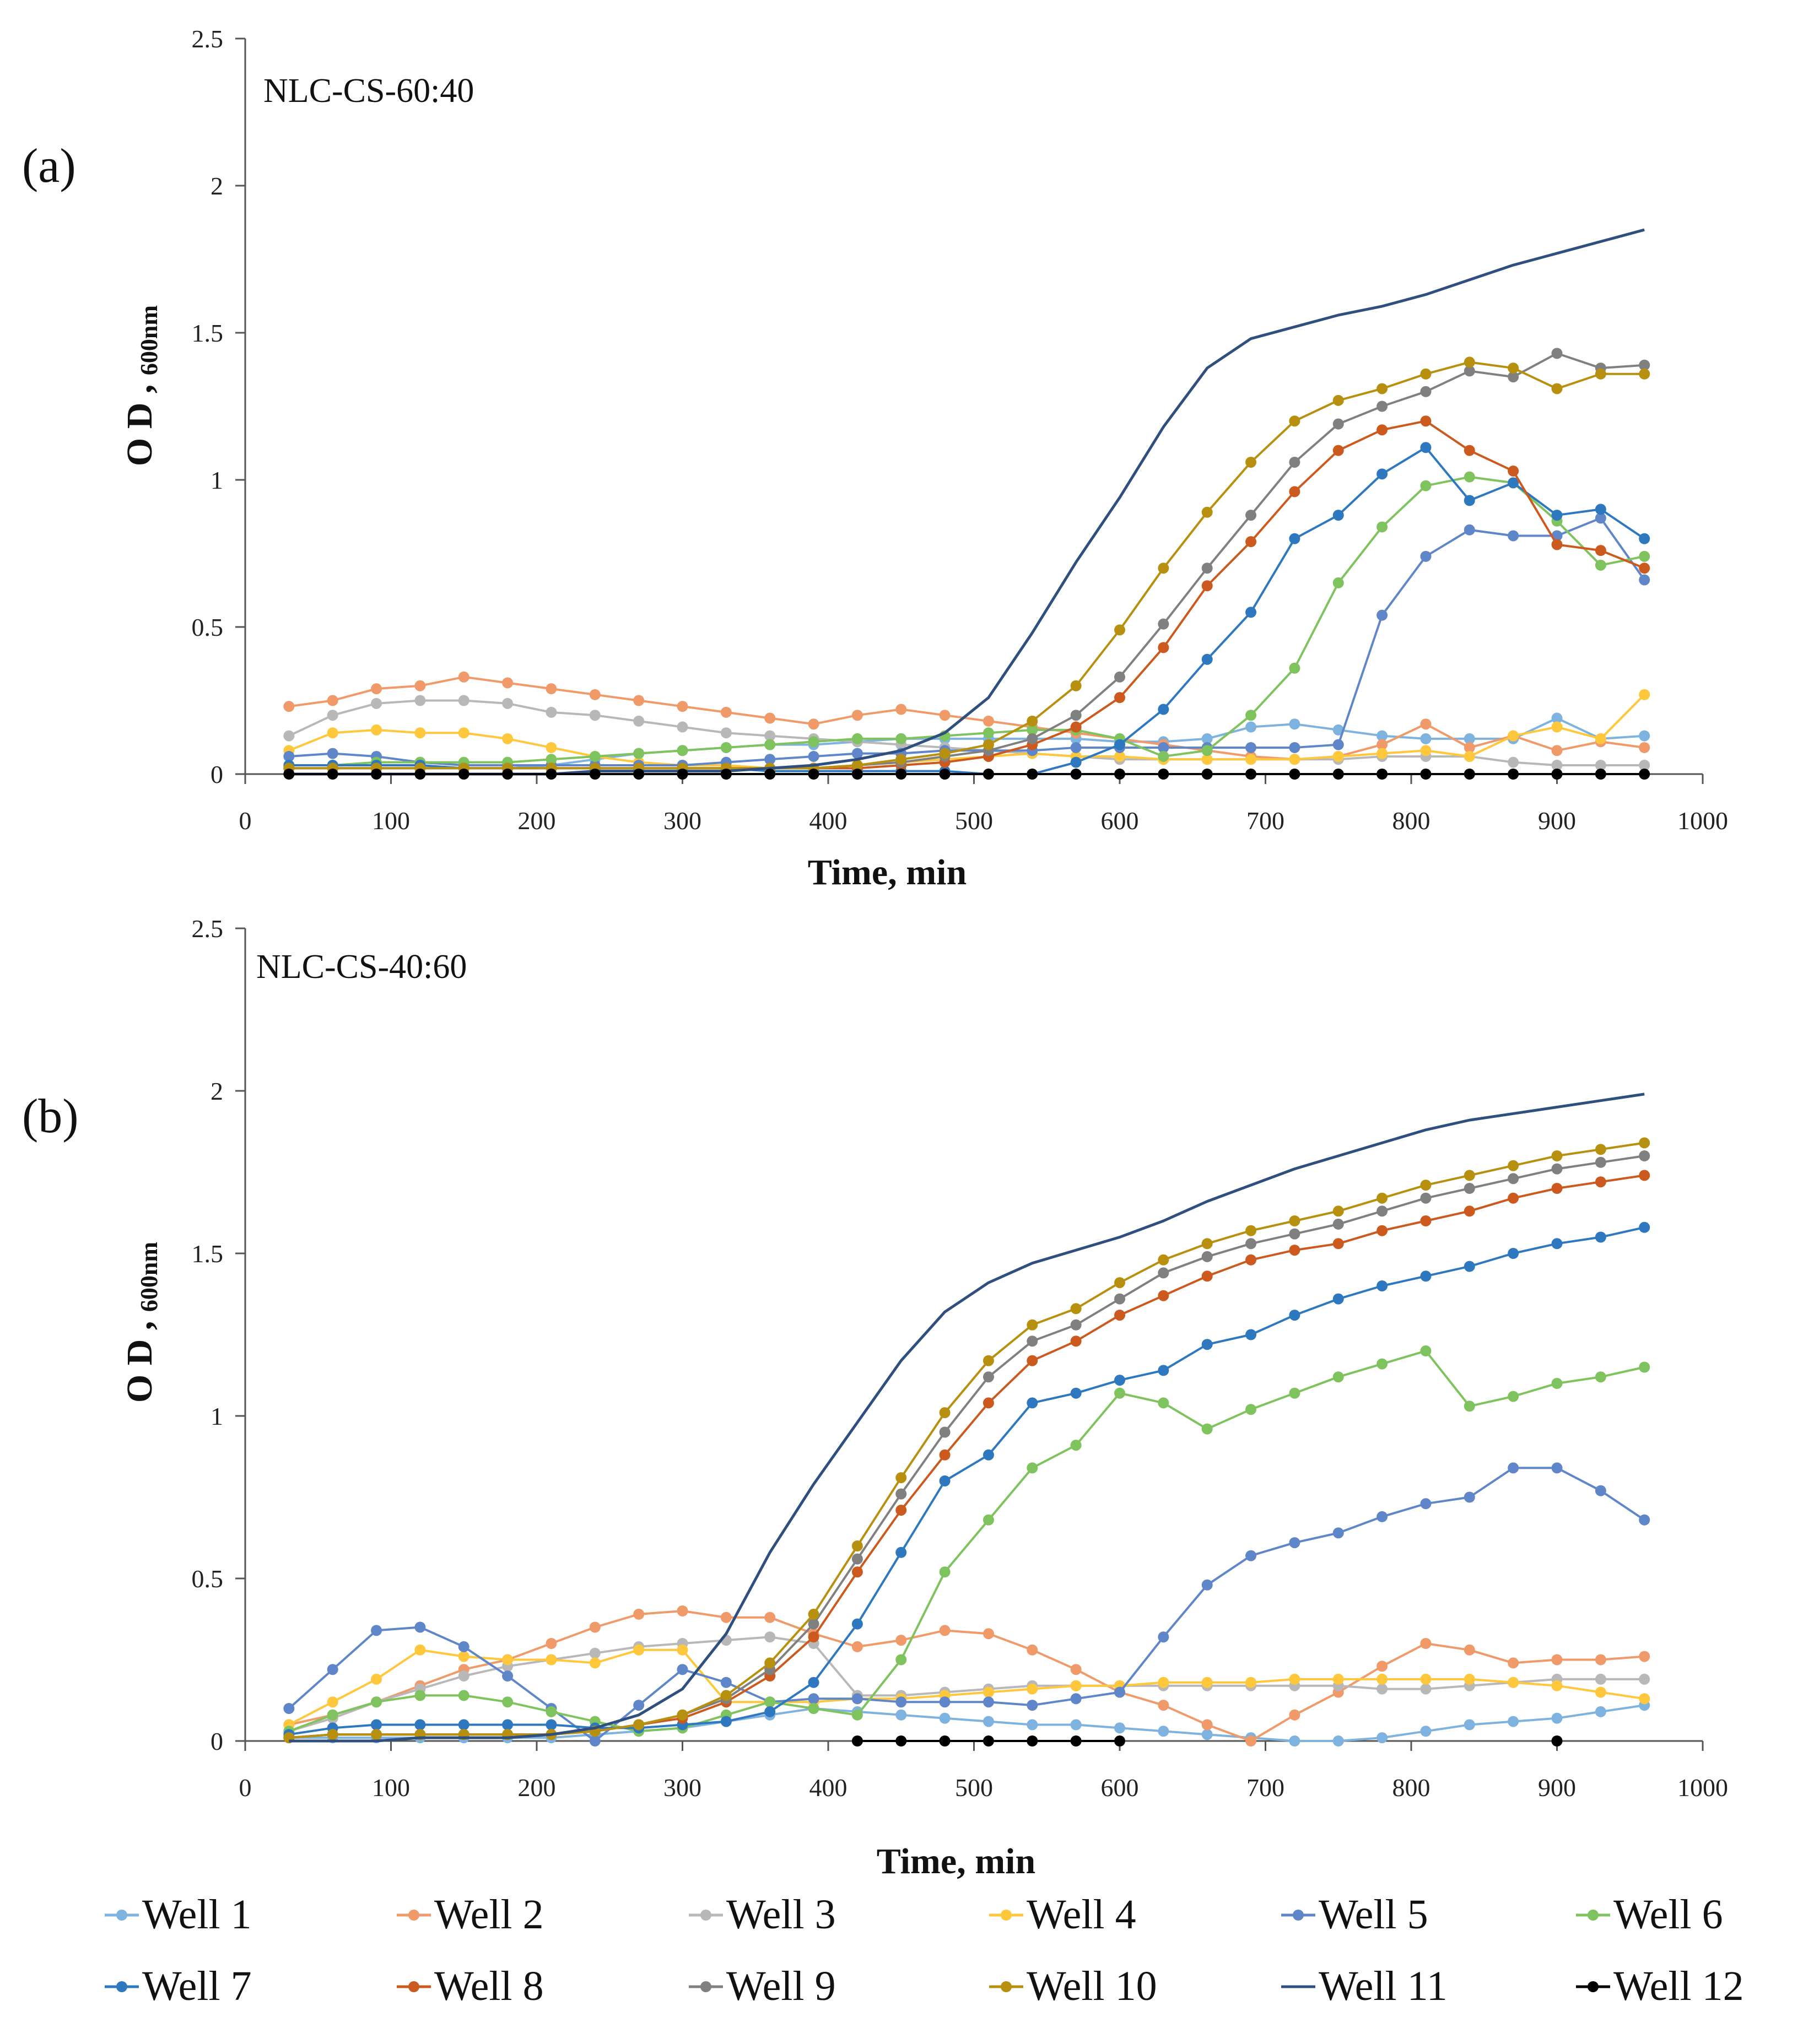 This screenshot has width=1803, height=2044. Describe the element at coordinates (781, 1914) in the screenshot. I see `legend-label: Well 3` at that location.